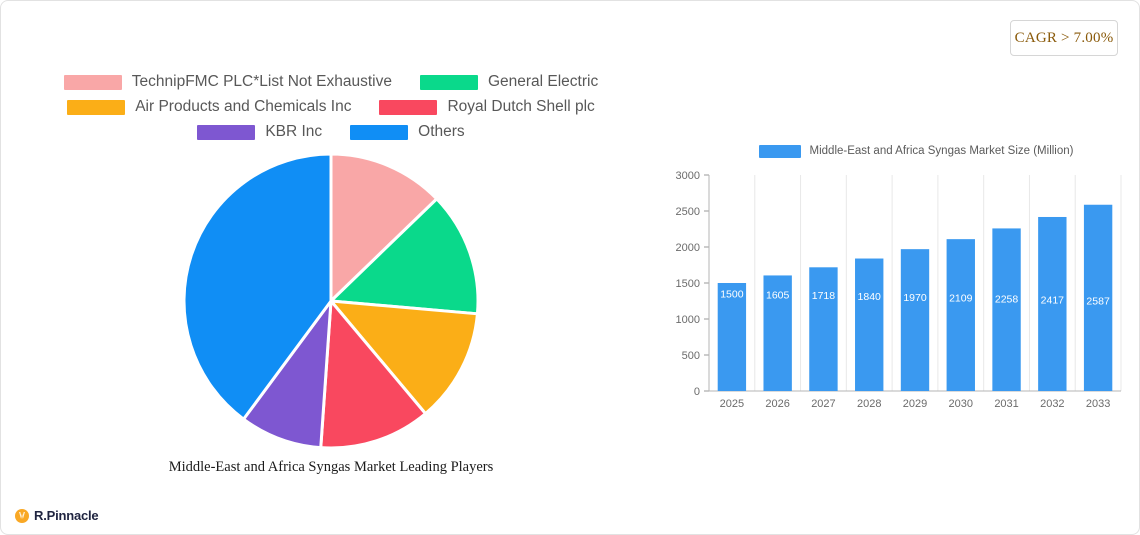 This screenshot has height=535, width=1140. Describe the element at coordinates (778, 295) in the screenshot. I see `bar-value-label: 1605` at that location.